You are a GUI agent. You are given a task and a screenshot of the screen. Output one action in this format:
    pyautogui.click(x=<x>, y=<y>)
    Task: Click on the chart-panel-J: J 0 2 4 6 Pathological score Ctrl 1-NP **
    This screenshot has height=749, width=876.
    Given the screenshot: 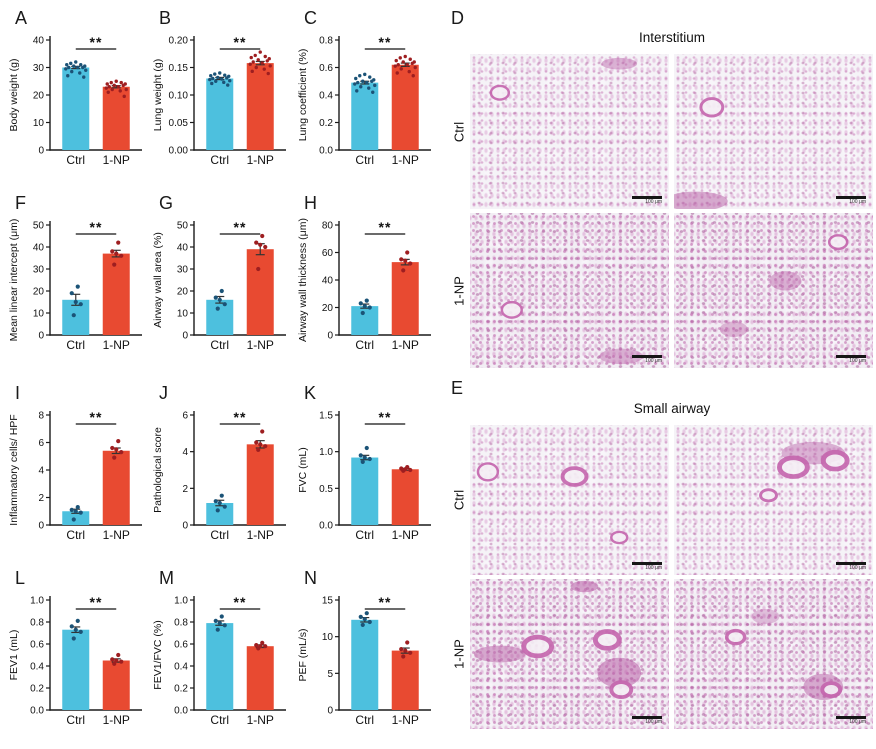 What is the action you would take?
    pyautogui.click(x=221, y=475)
    